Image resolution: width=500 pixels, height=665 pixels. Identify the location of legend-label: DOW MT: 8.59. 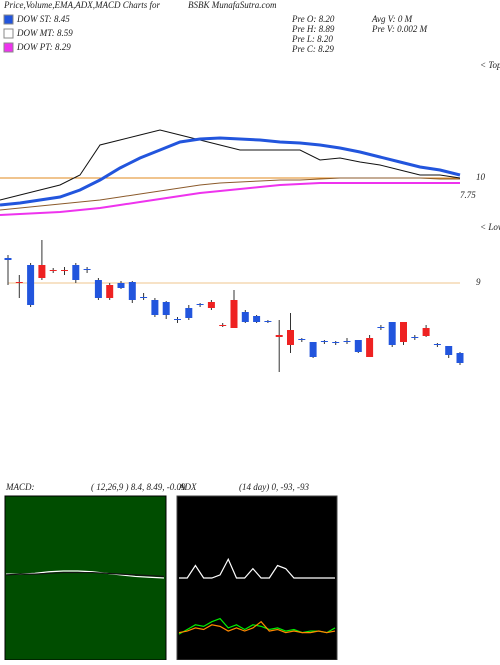
(44, 33).